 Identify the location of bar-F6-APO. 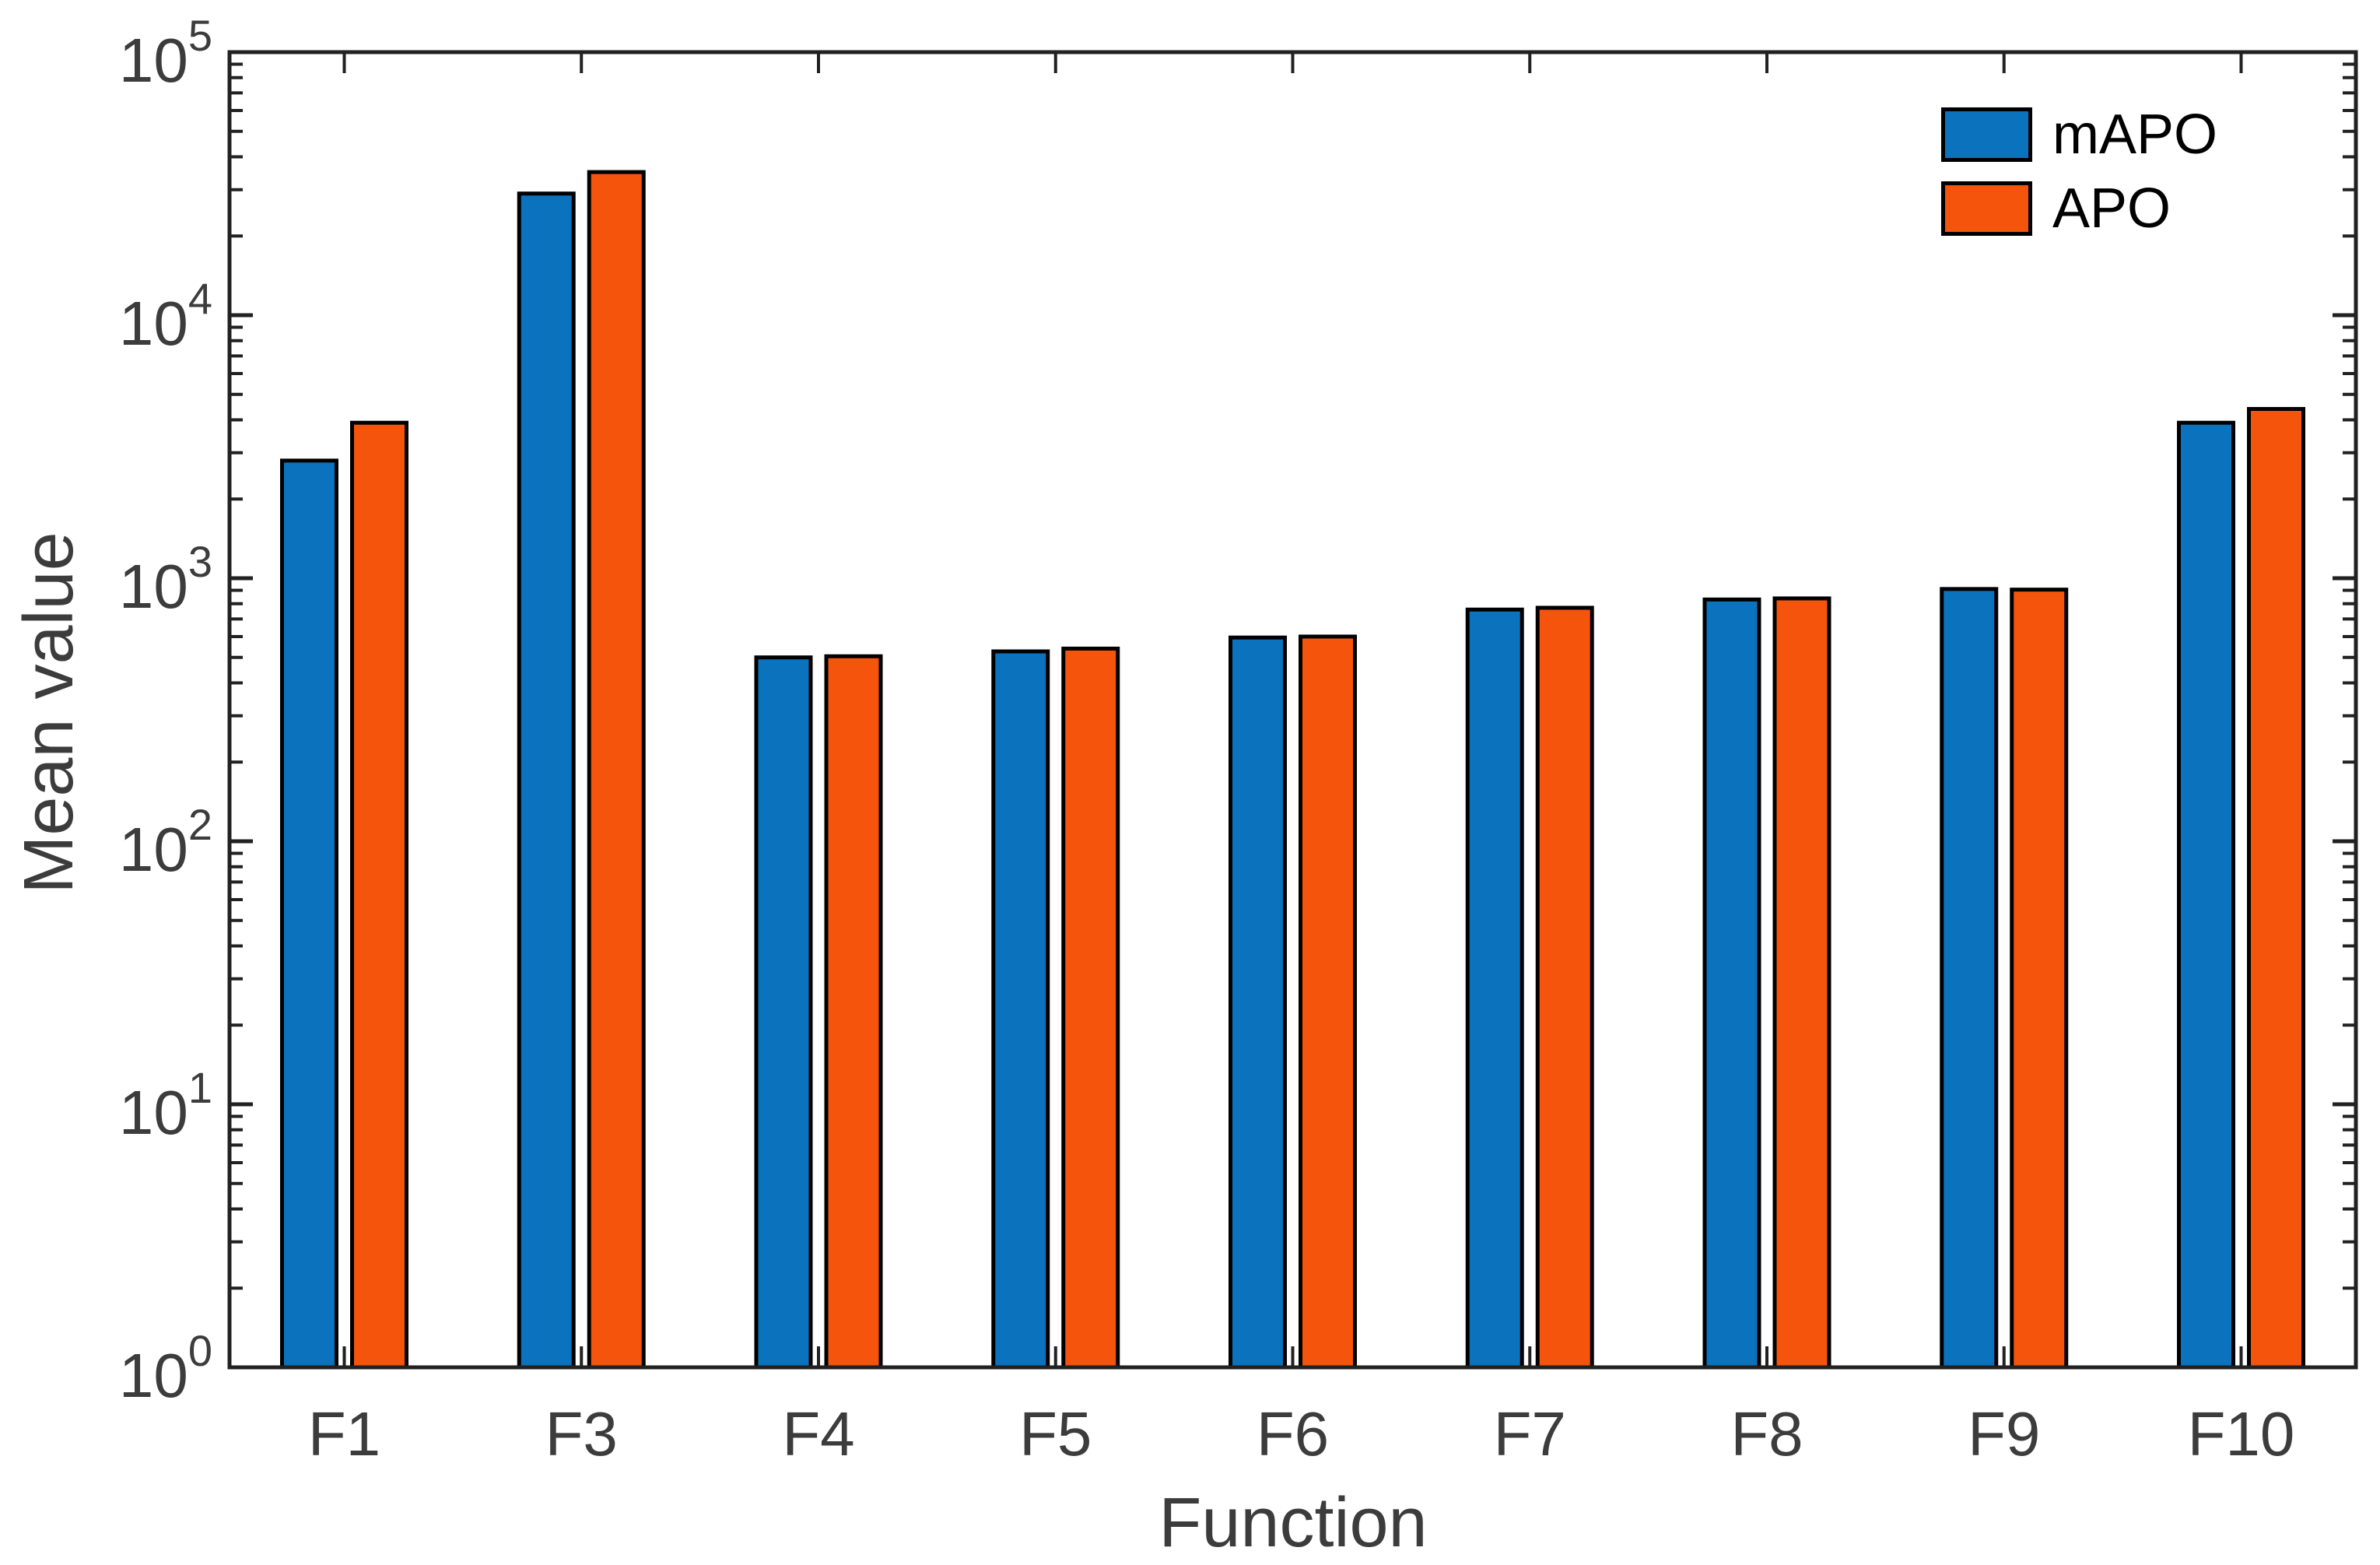
(1328, 1002).